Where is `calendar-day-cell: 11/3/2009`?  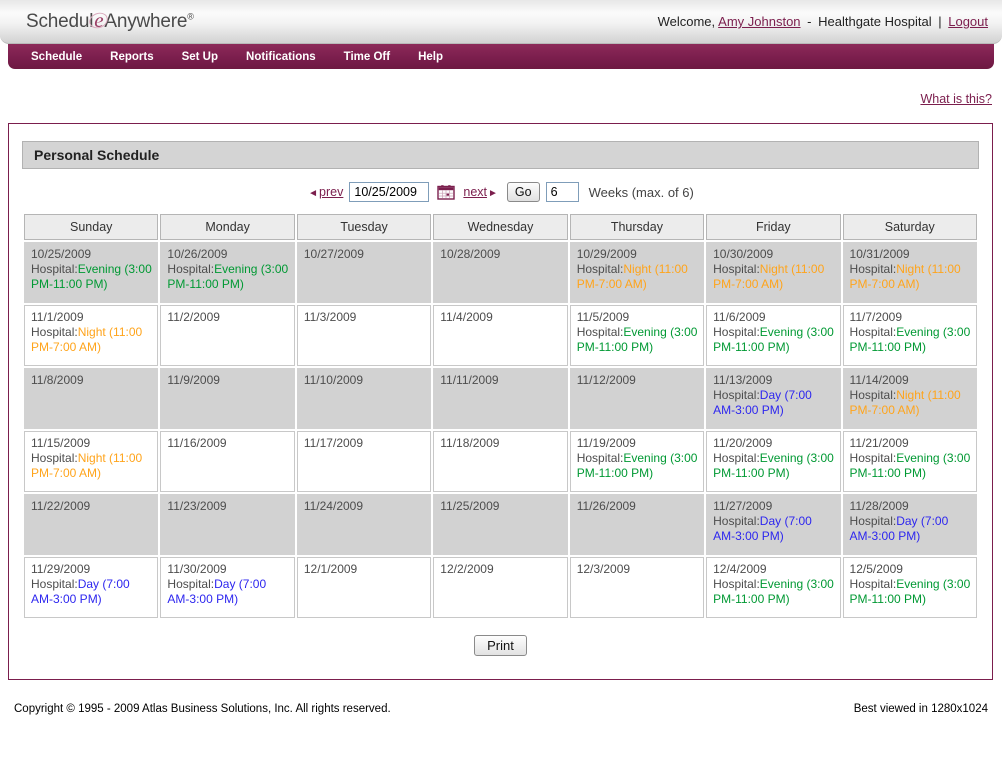
calendar-day-cell: 11/3/2009 is located at coordinates (364, 335).